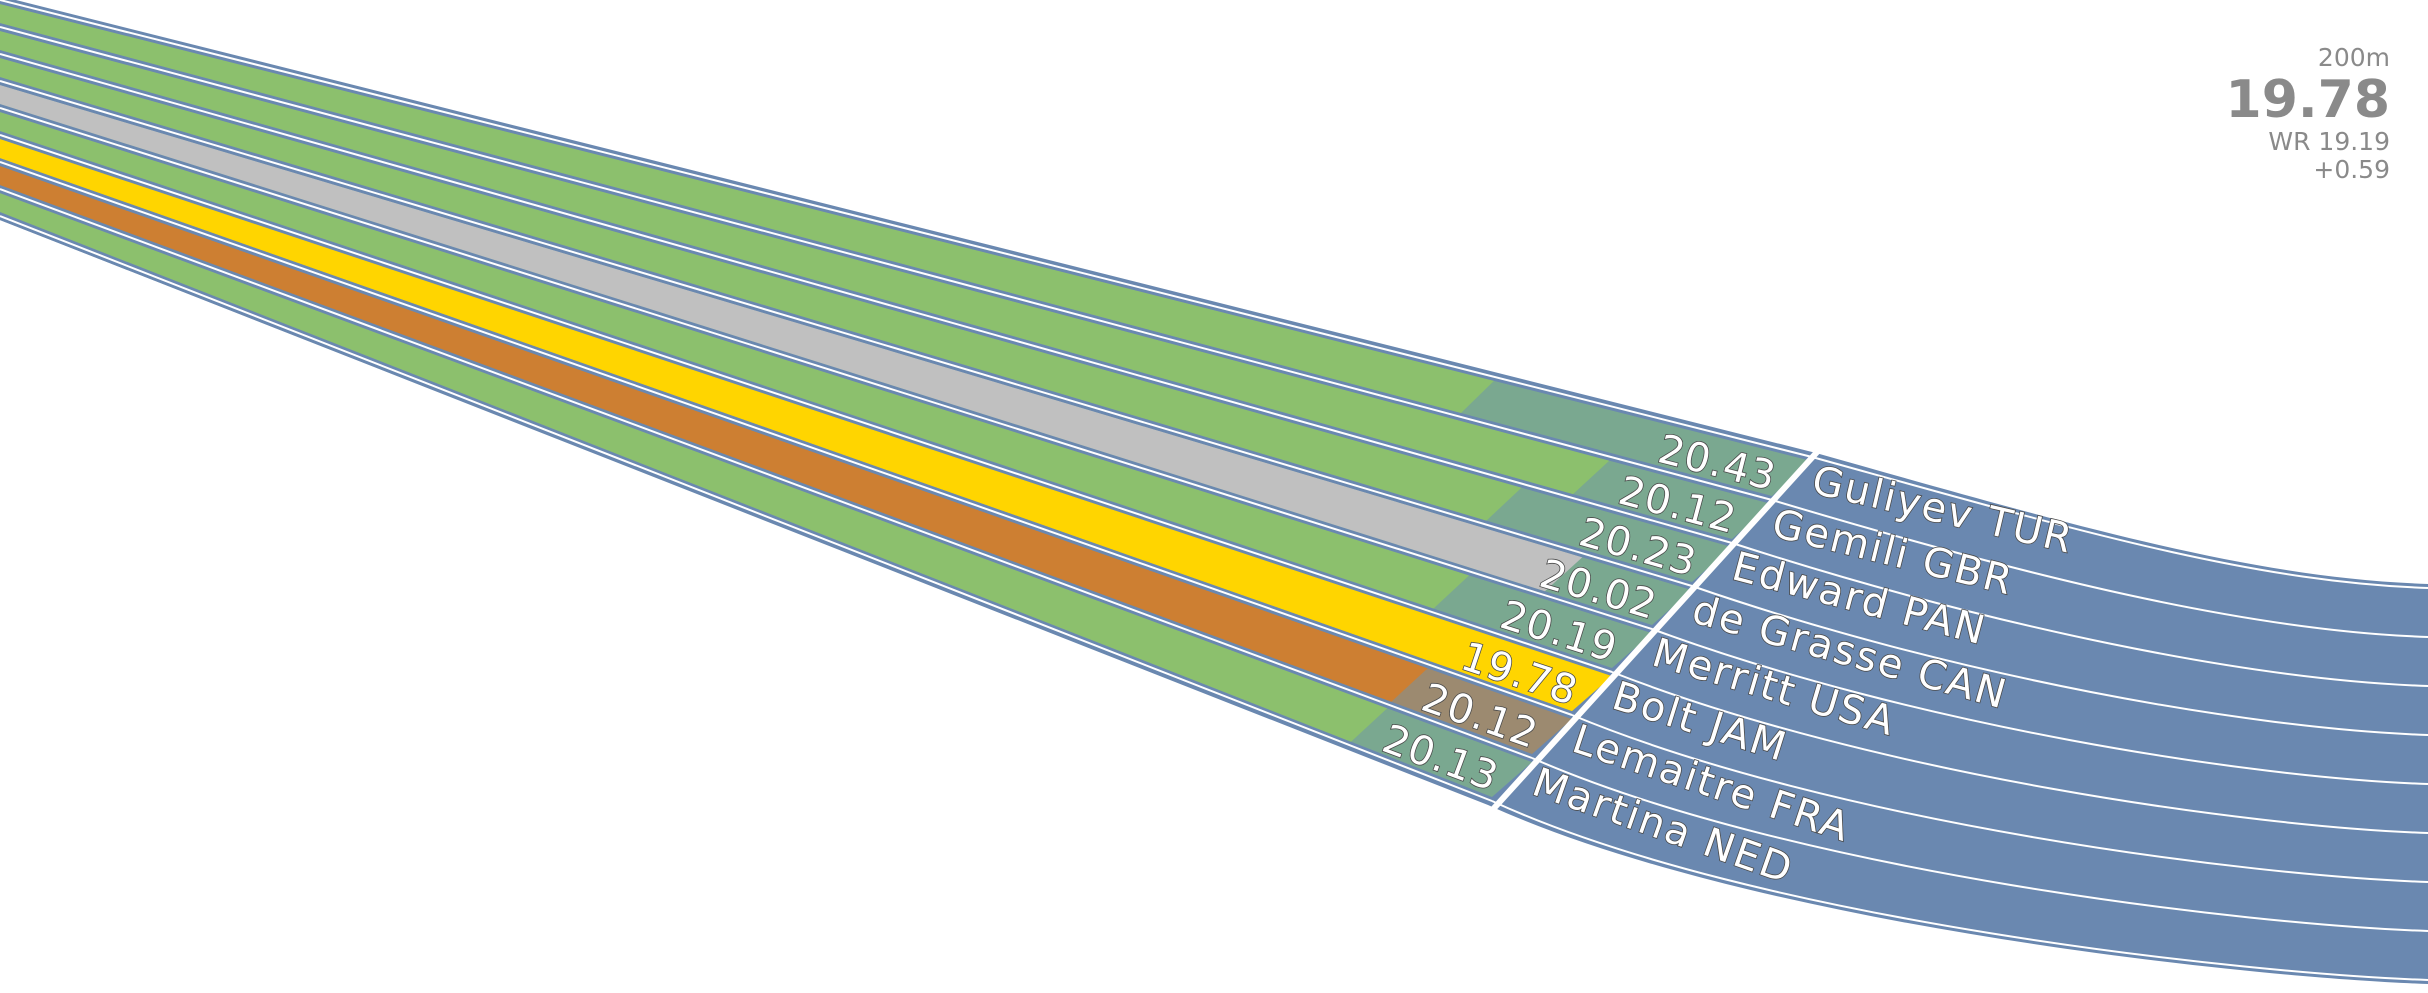 The image size is (2428, 993). What do you see at coordinates (2307, 100) in the screenshot?
I see `winning-time: 19.78` at bounding box center [2307, 100].